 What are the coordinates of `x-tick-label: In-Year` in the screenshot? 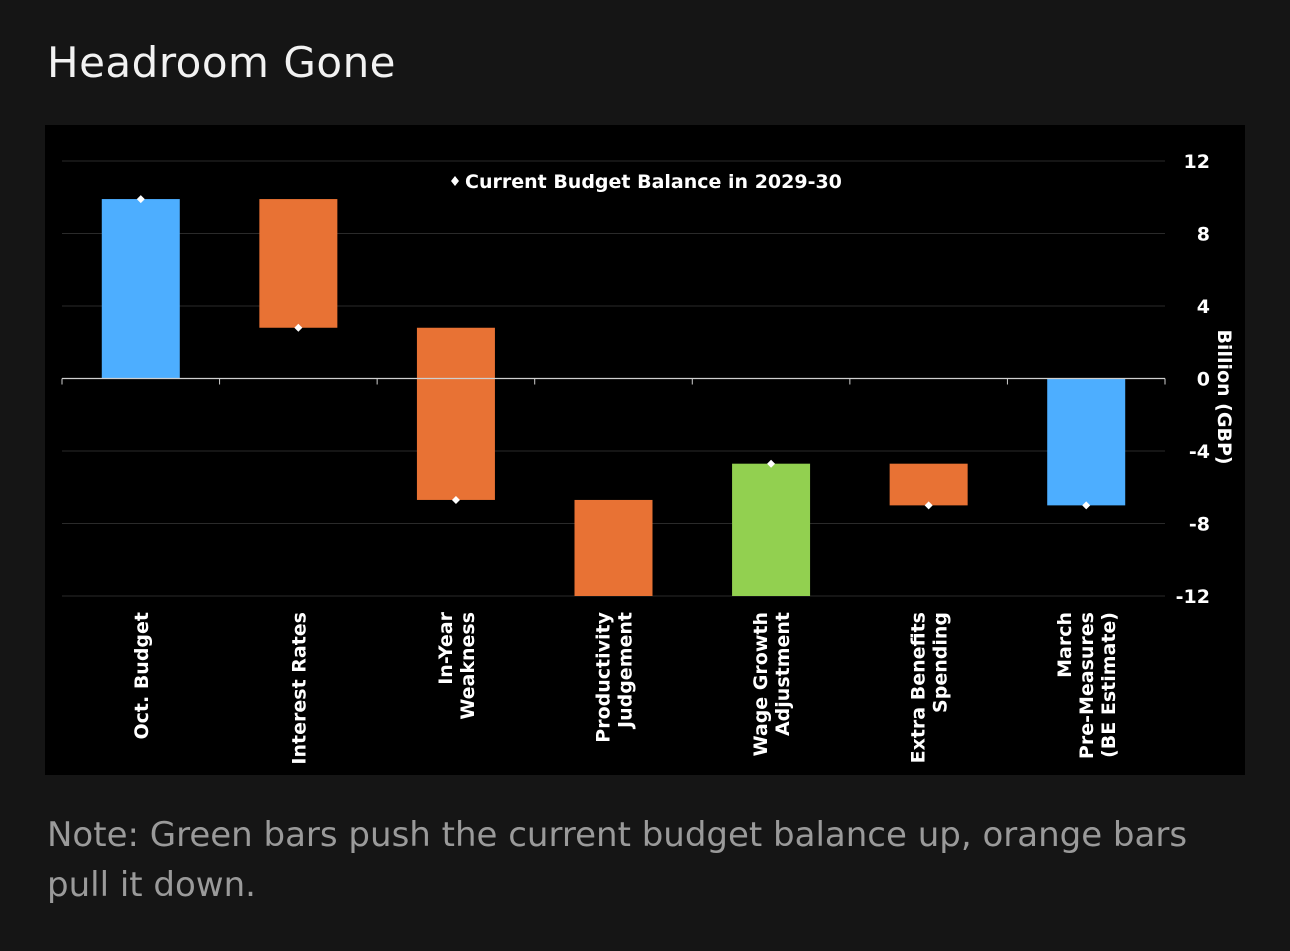 It's located at (446, 647).